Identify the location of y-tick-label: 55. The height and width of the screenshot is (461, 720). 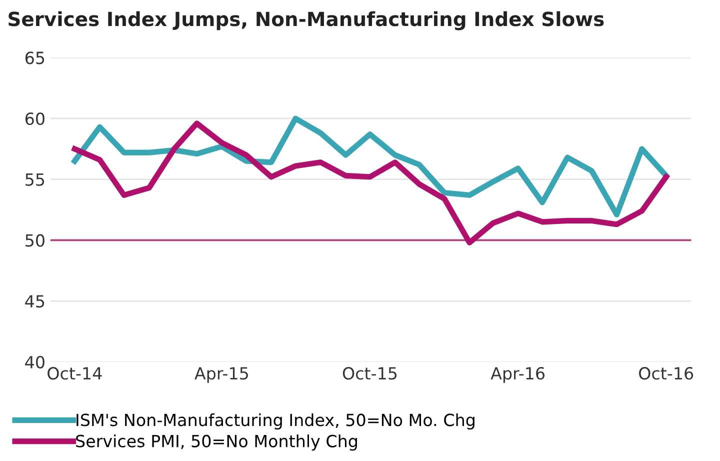
(35, 180).